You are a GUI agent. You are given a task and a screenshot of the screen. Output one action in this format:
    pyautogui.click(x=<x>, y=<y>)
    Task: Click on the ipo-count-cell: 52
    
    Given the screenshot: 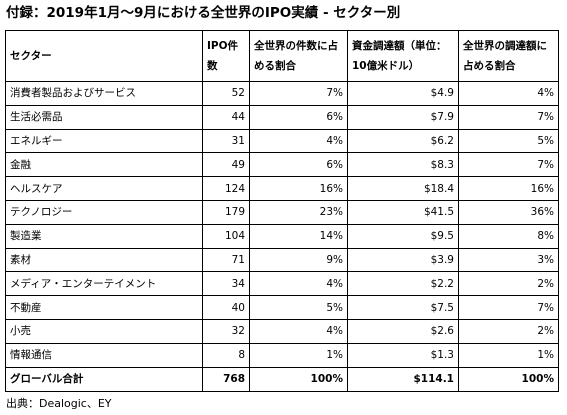 What is the action you would take?
    pyautogui.click(x=226, y=93)
    